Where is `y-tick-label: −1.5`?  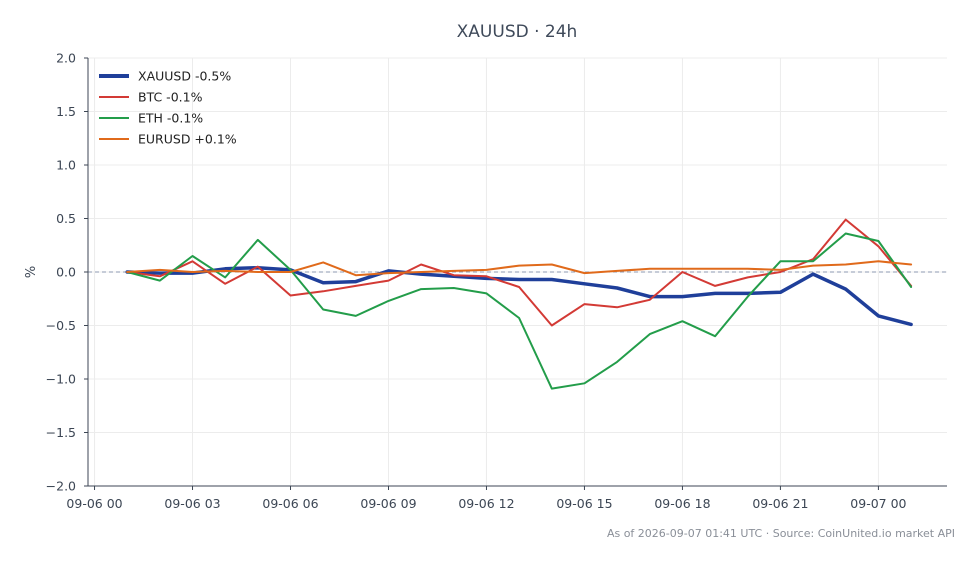 y-tick-label: −1.5 is located at coordinates (61, 432).